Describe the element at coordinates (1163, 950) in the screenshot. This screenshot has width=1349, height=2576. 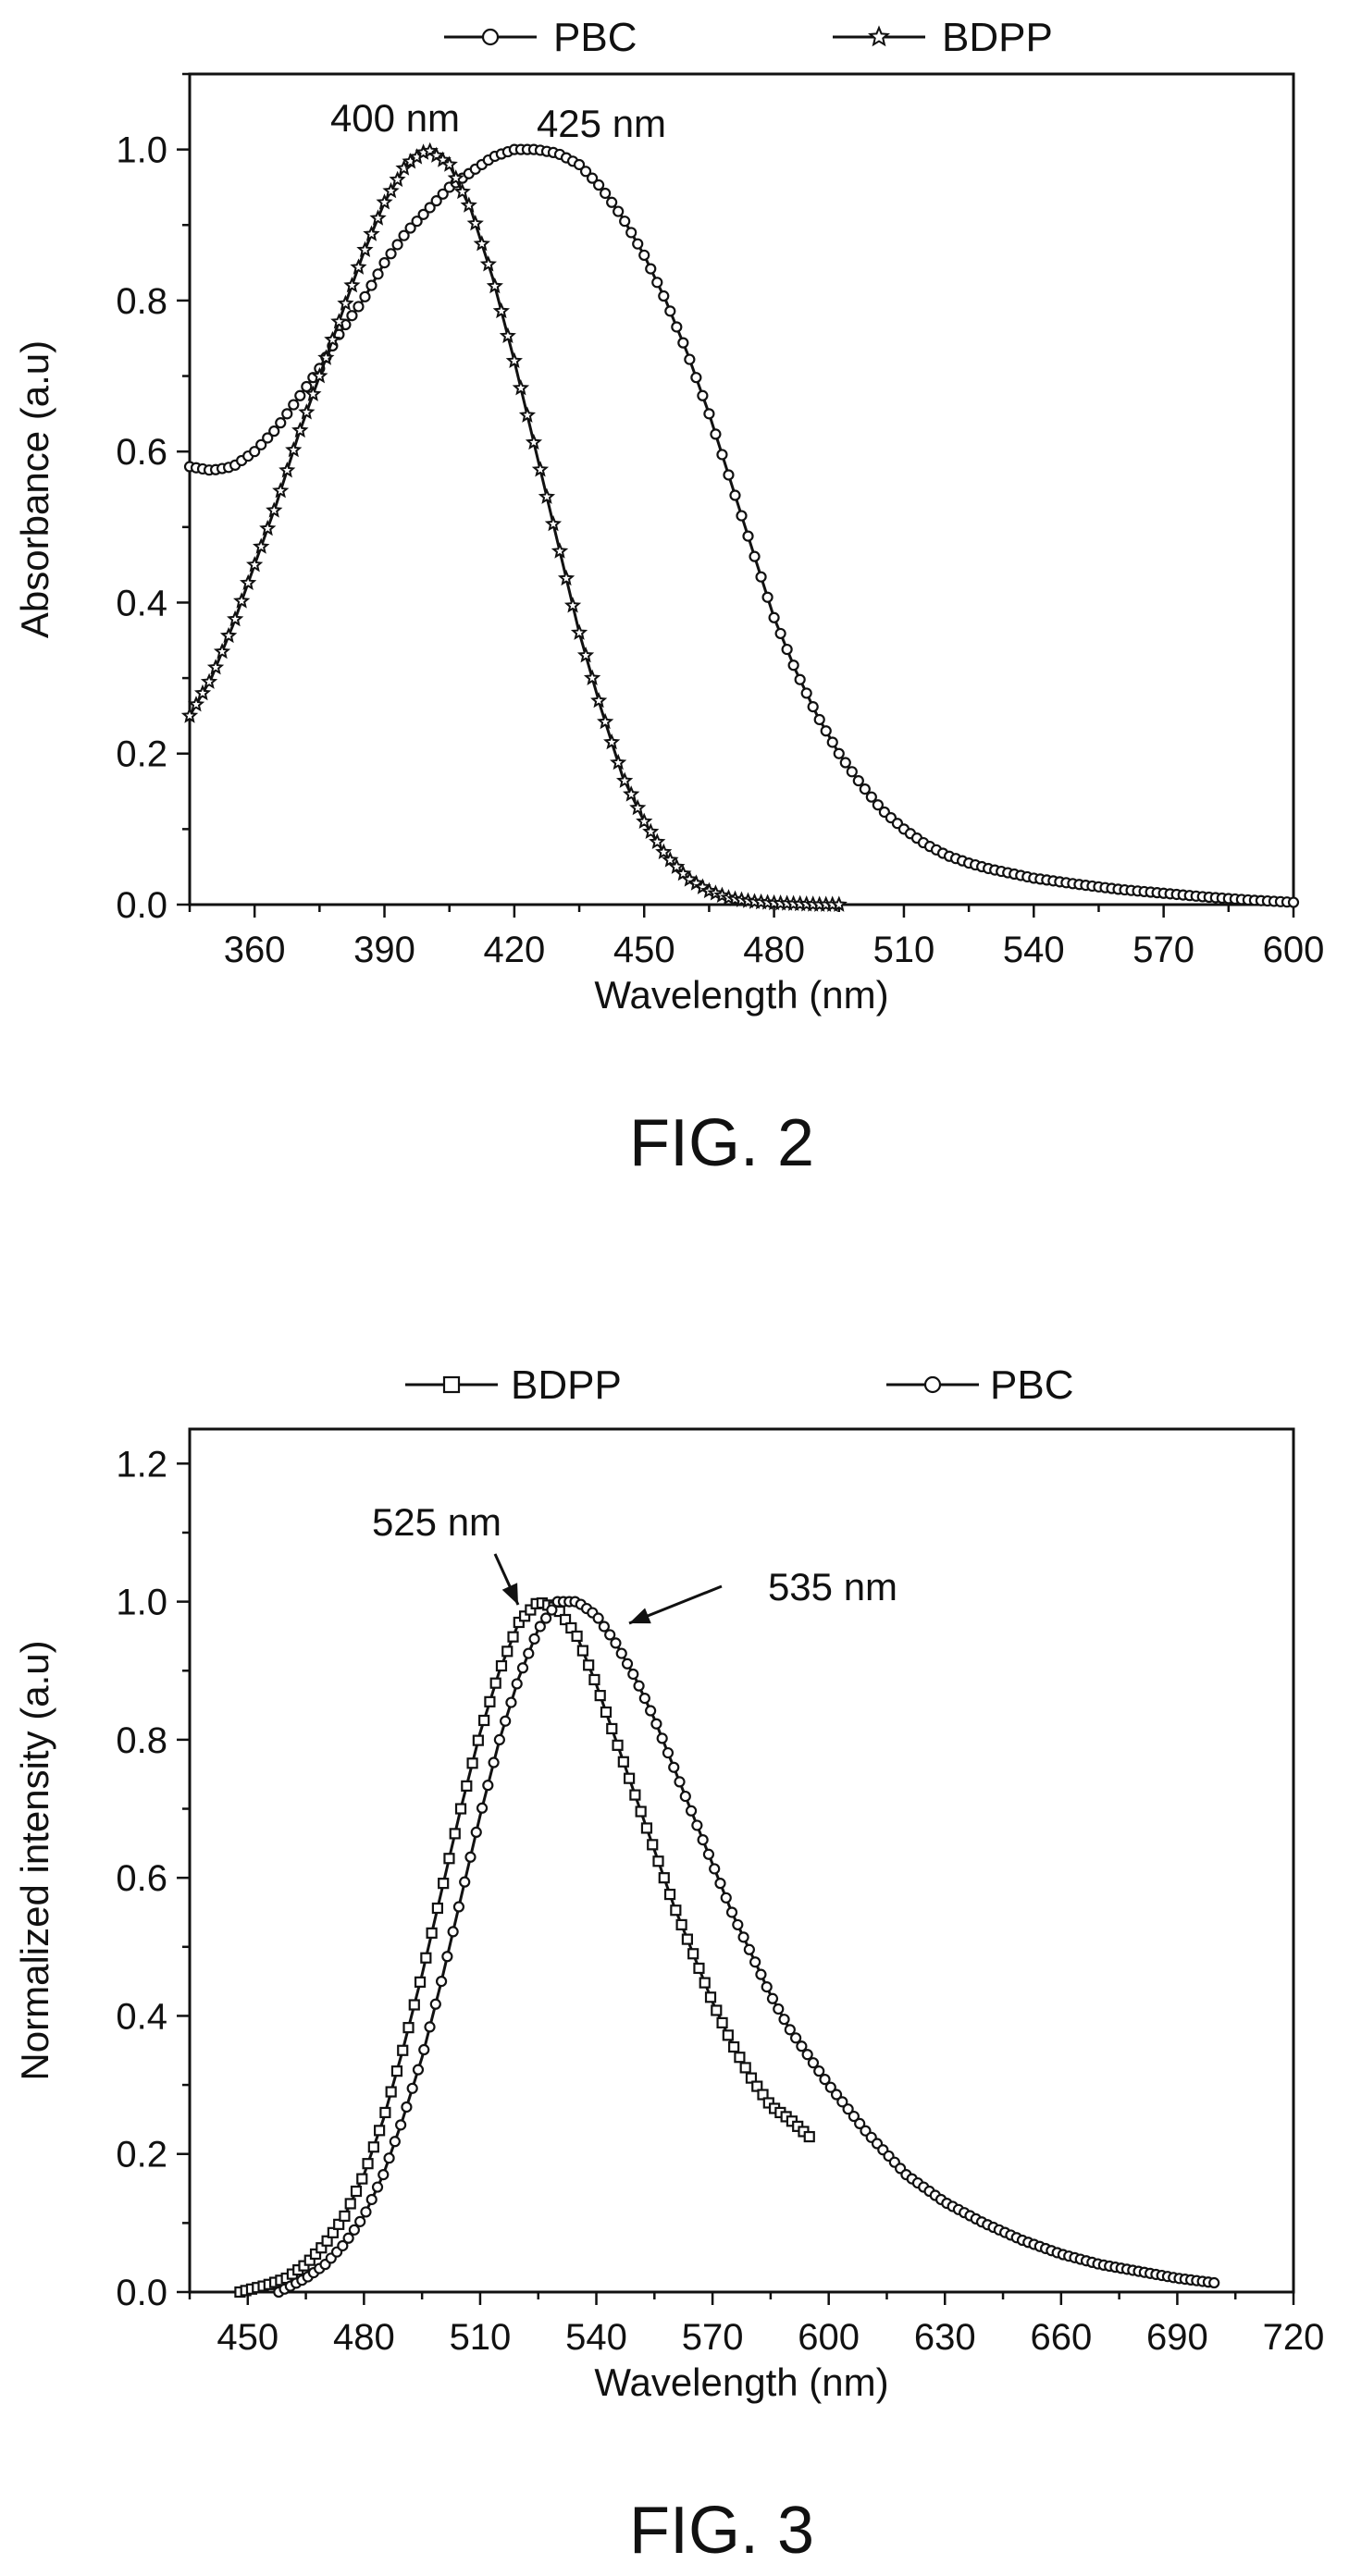
I see `x-tick-label: 570` at that location.